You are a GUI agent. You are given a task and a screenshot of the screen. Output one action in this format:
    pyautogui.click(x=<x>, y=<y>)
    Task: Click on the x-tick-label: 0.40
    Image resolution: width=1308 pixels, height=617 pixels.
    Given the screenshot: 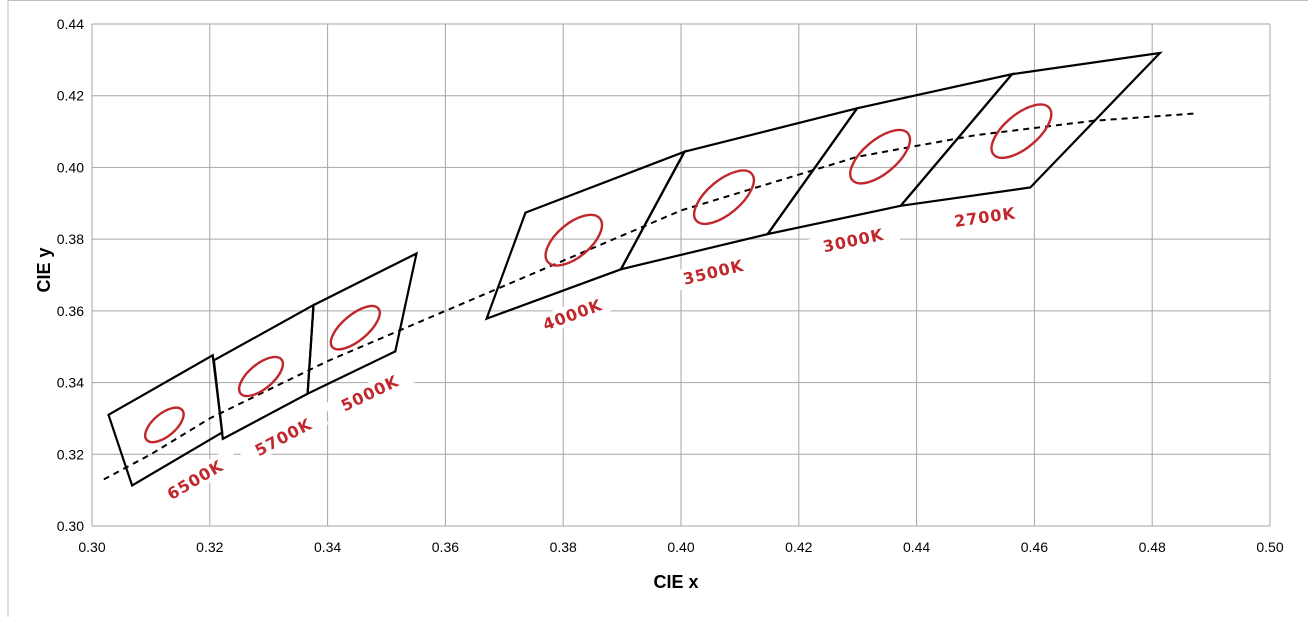 What is the action you would take?
    pyautogui.click(x=680, y=547)
    